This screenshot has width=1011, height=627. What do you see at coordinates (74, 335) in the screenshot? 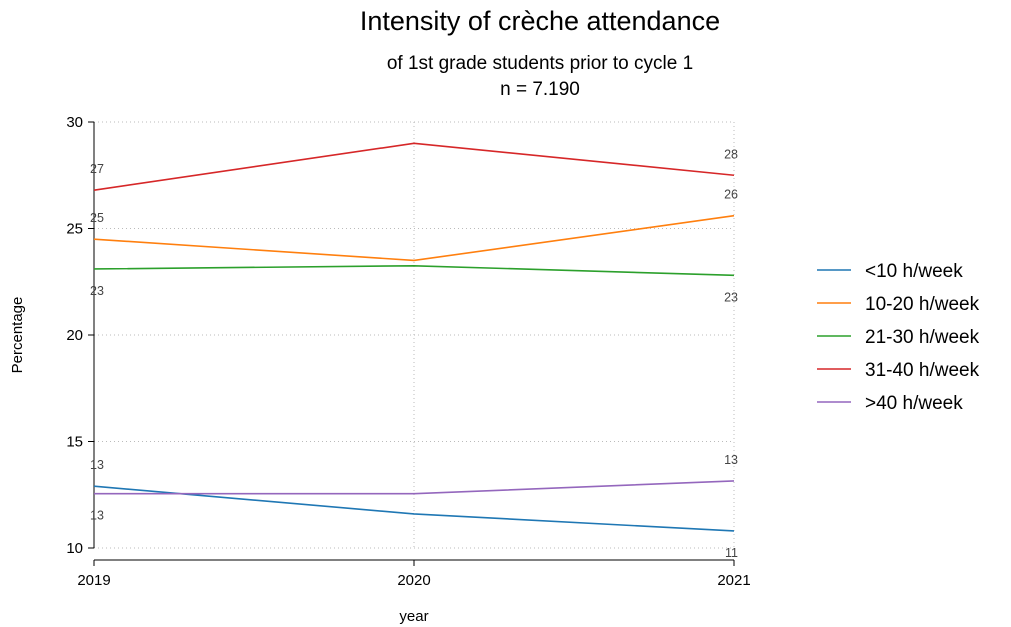
I see `y-tick-label-20: 20` at bounding box center [74, 335].